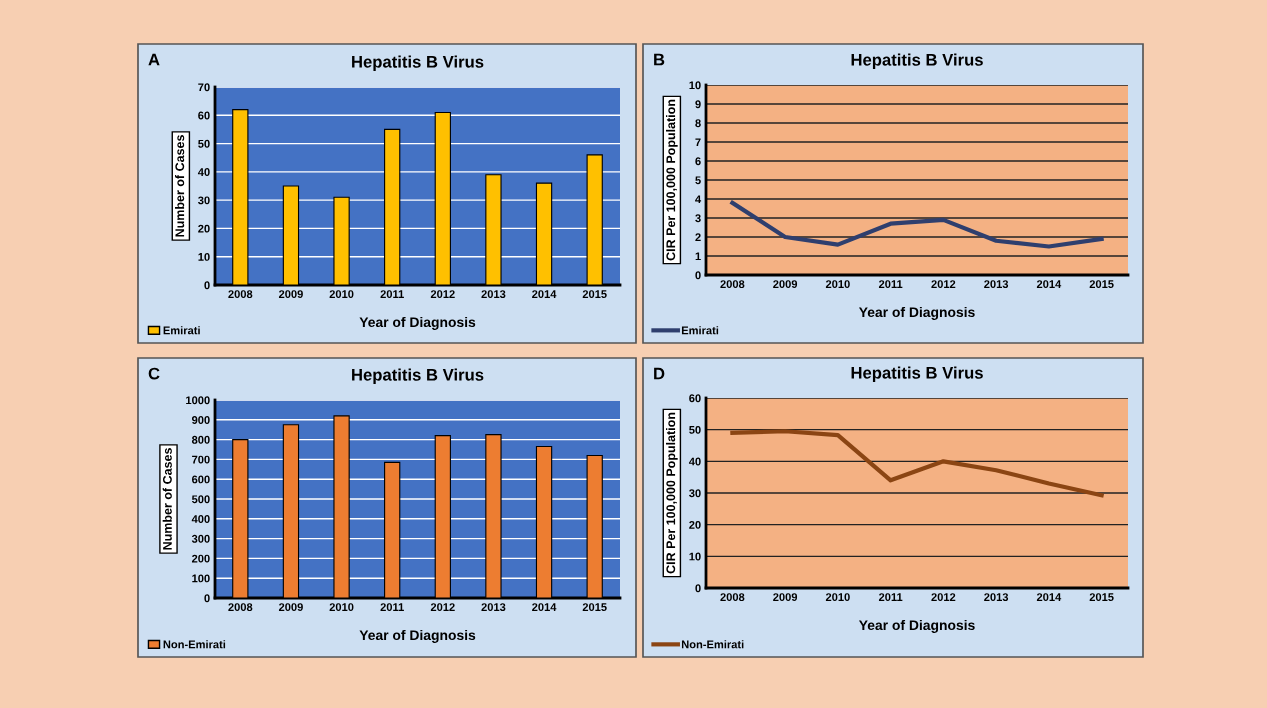 The width and height of the screenshot is (1267, 708). What do you see at coordinates (200, 519) in the screenshot?
I see `y-tick-label: 400` at bounding box center [200, 519].